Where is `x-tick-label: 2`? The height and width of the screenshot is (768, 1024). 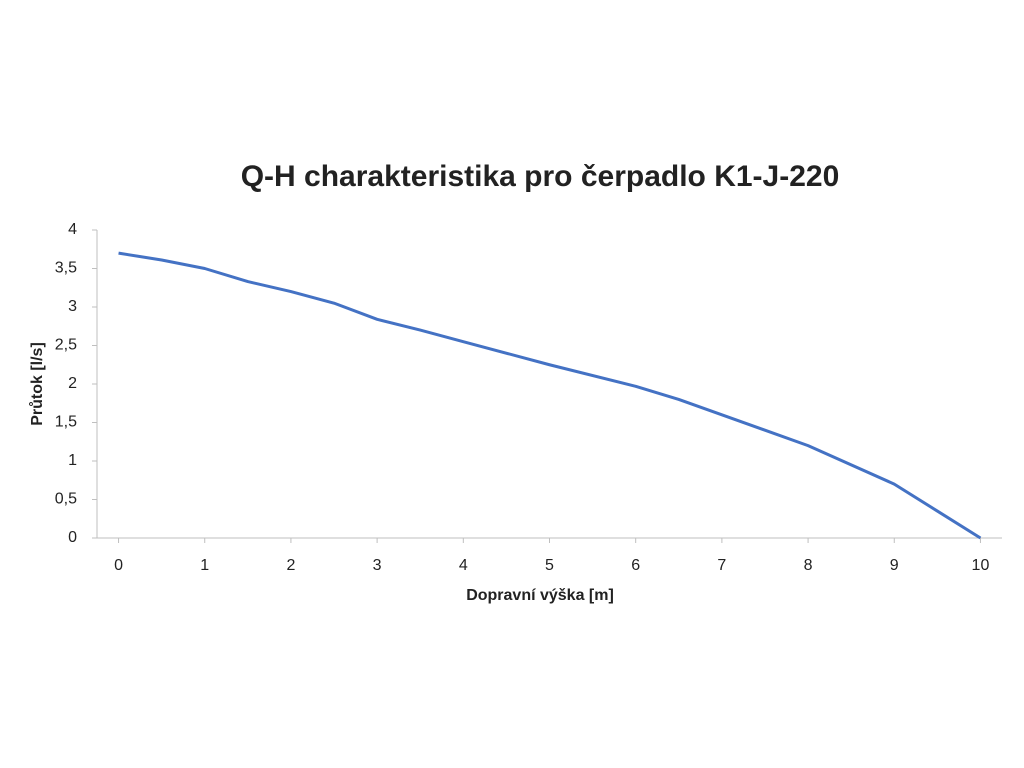 x-tick-label: 2 is located at coordinates (290, 565).